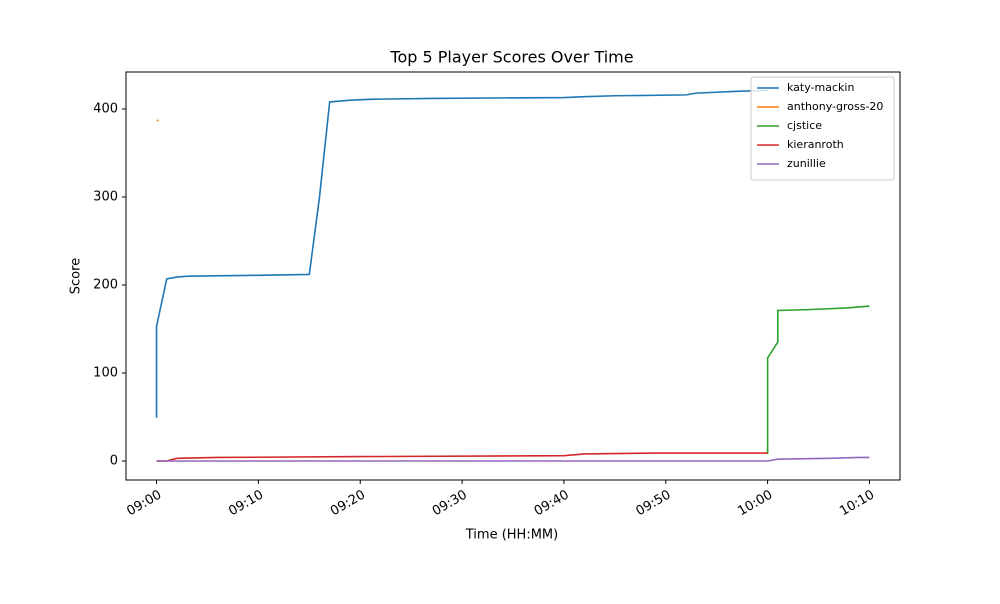 The image size is (1000, 604). I want to click on y-tick-label: 0, so click(114, 460).